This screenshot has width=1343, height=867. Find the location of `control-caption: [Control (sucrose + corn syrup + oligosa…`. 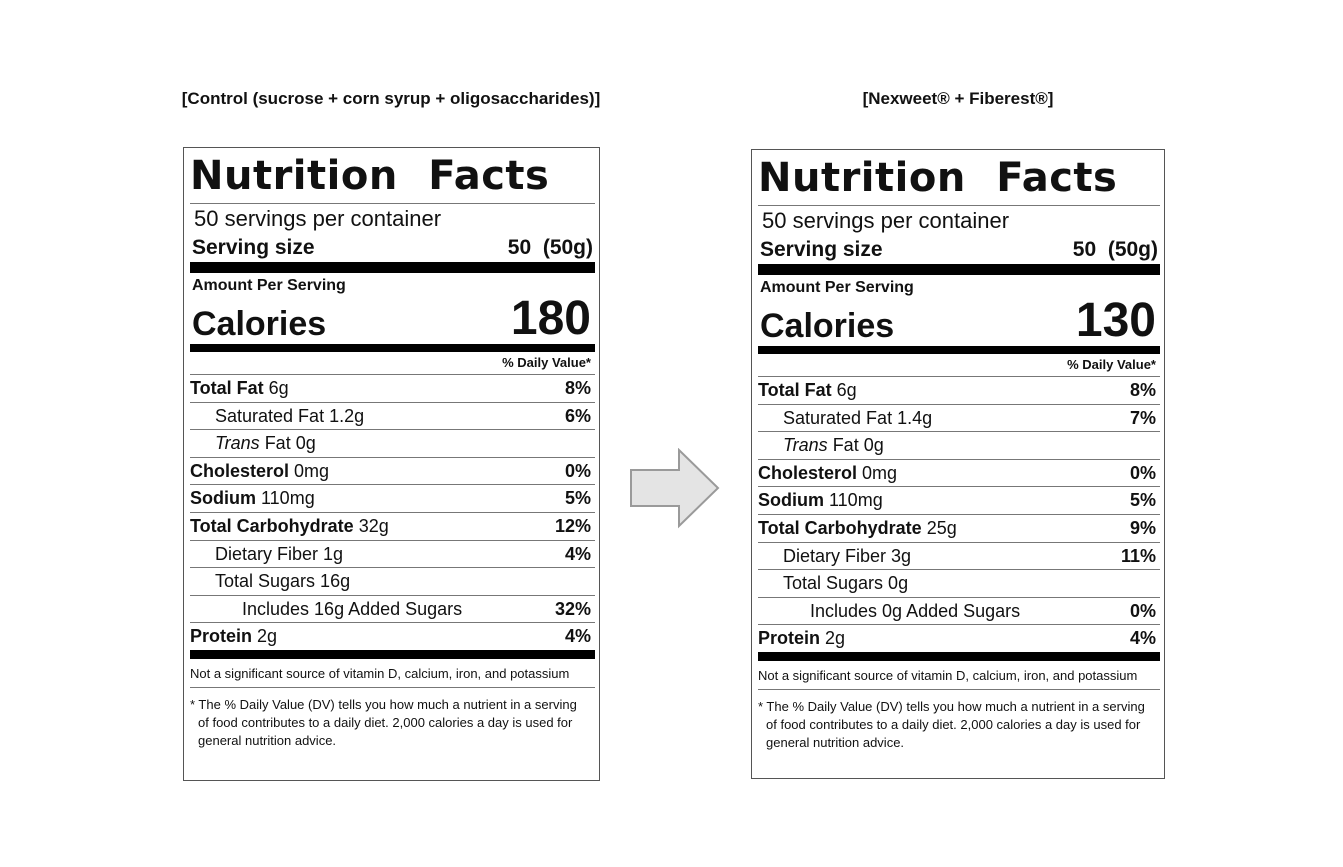

control-caption: [Control (sucrose + corn syrup + oligosa… is located at coordinates (391, 98).